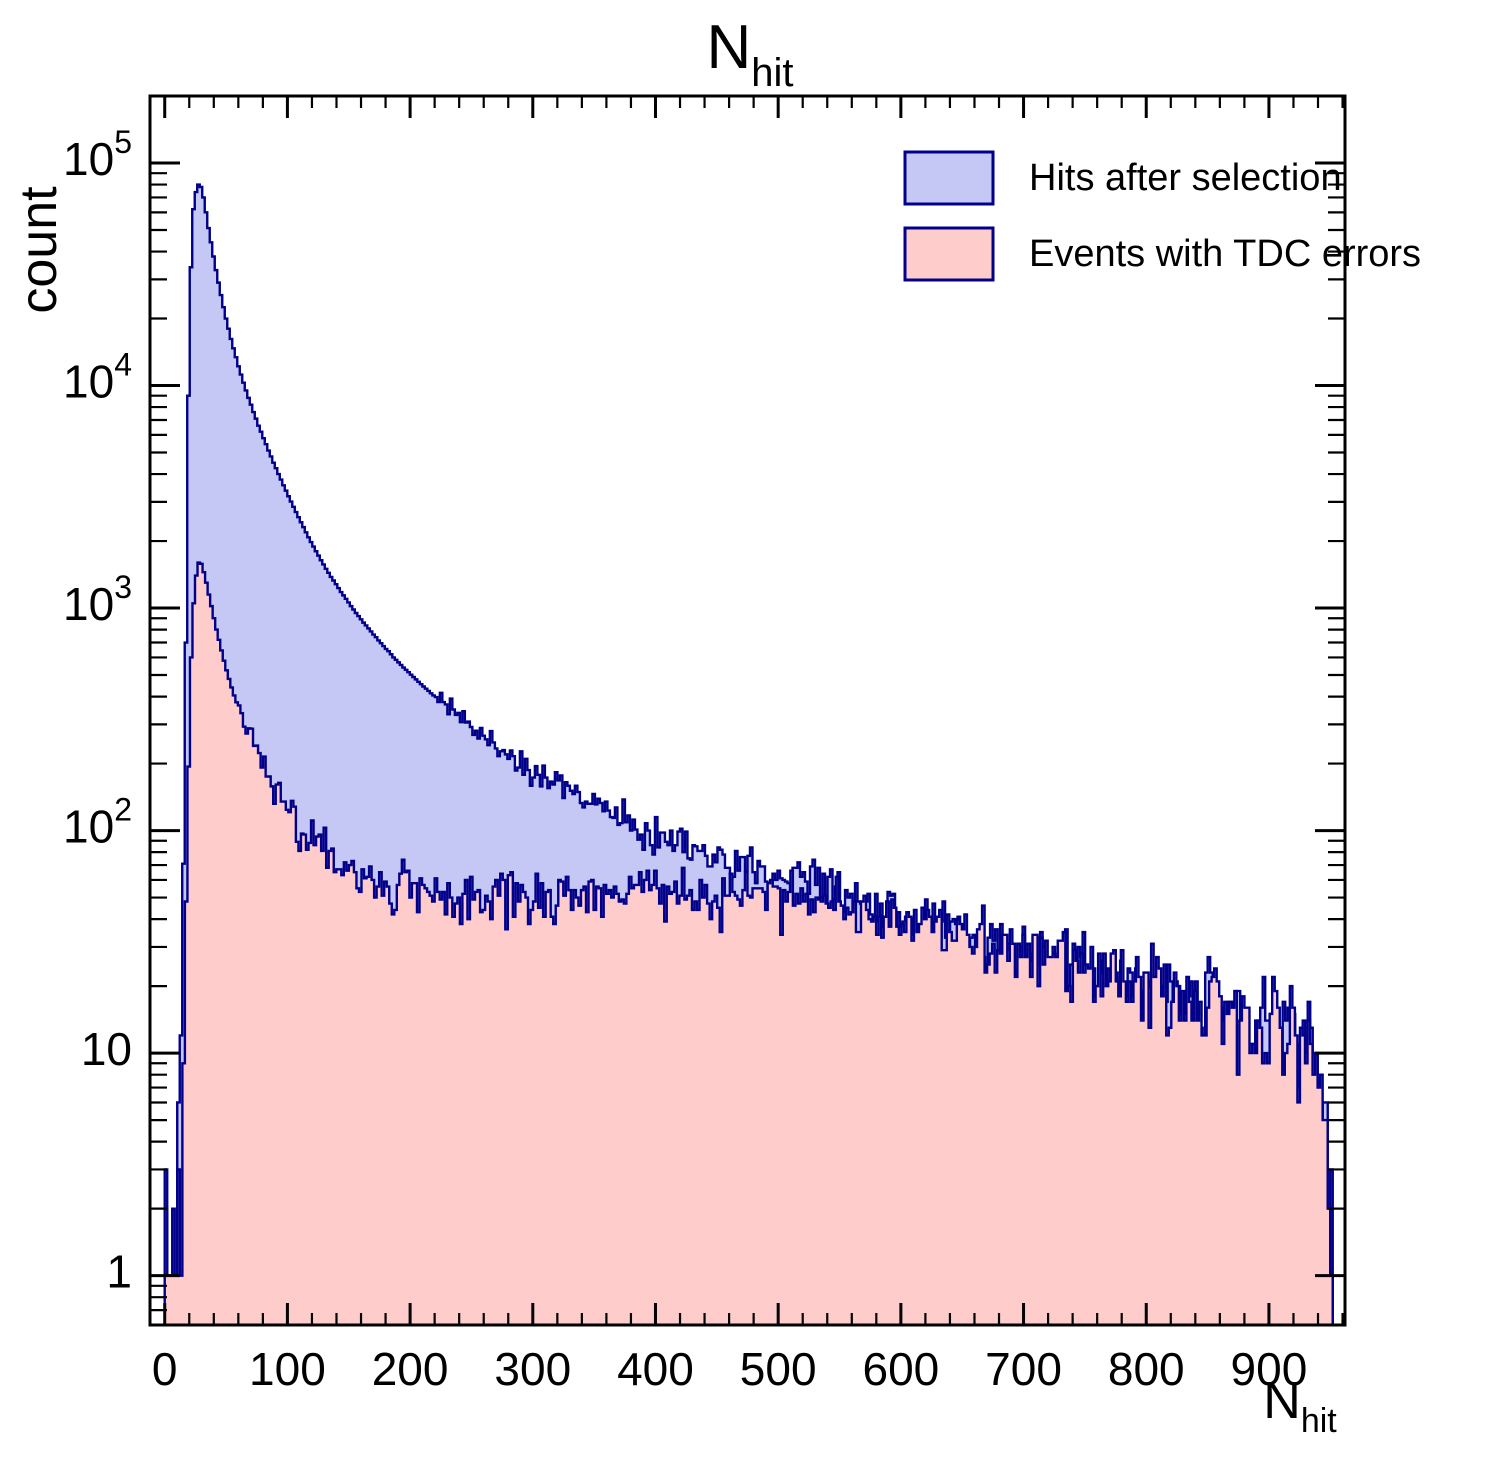  I want to click on x-axis-title: Nhit, so click(1300, 1406).